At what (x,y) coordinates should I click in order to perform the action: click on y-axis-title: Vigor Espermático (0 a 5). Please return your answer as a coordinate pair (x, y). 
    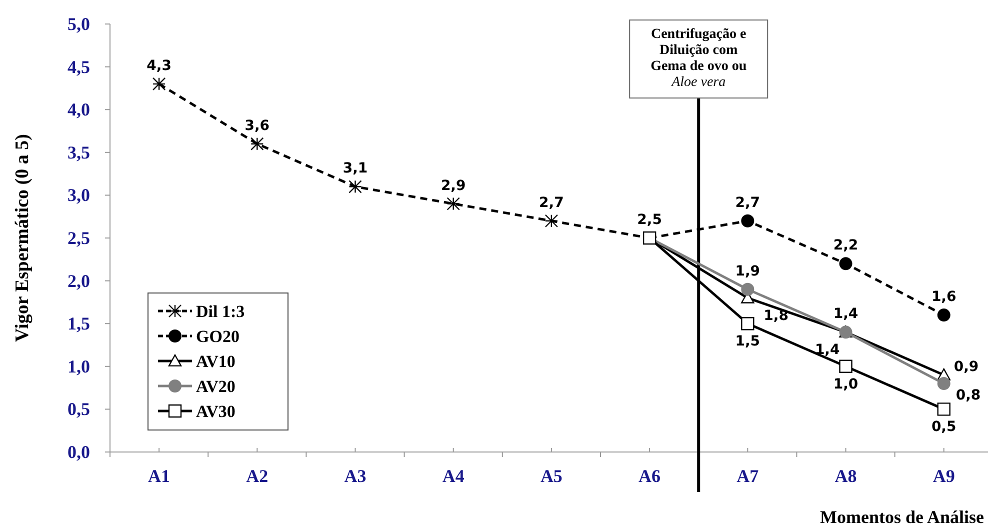
    Looking at the image, I should click on (22, 238).